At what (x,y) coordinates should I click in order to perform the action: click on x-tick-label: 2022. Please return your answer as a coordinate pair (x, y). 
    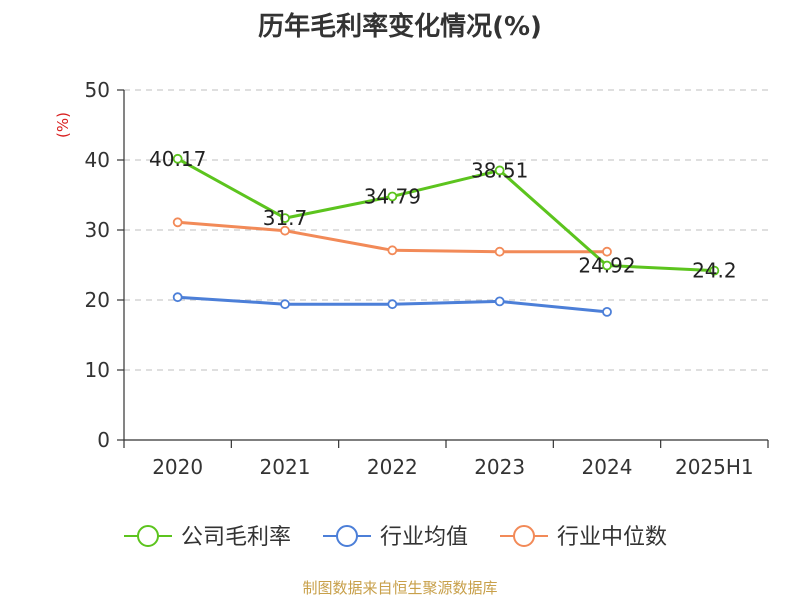
    Looking at the image, I should click on (392, 467).